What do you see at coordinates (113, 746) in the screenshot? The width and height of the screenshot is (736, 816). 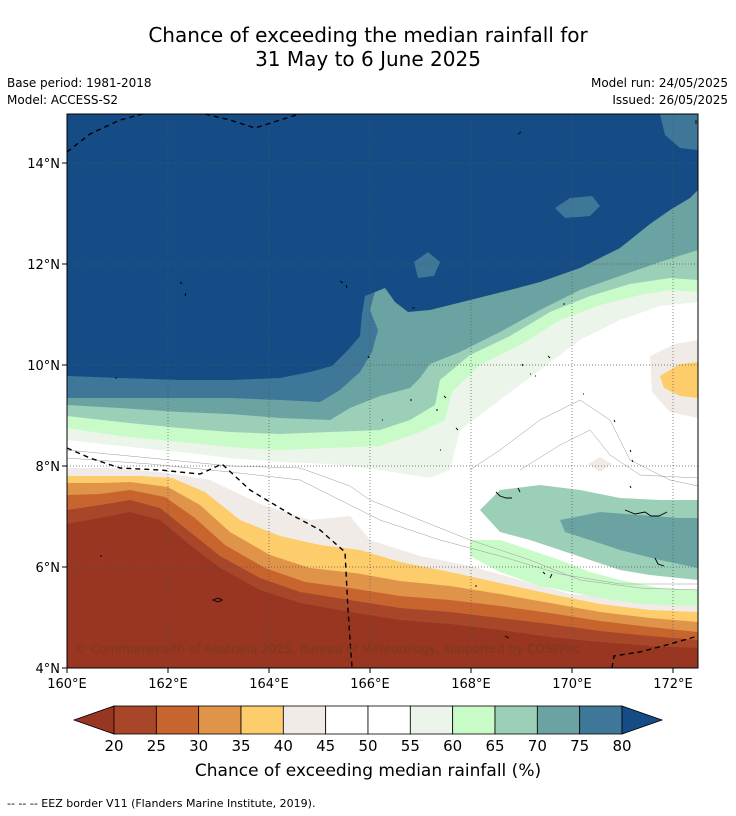 I see `colorbar-tick-label: 20` at bounding box center [113, 746].